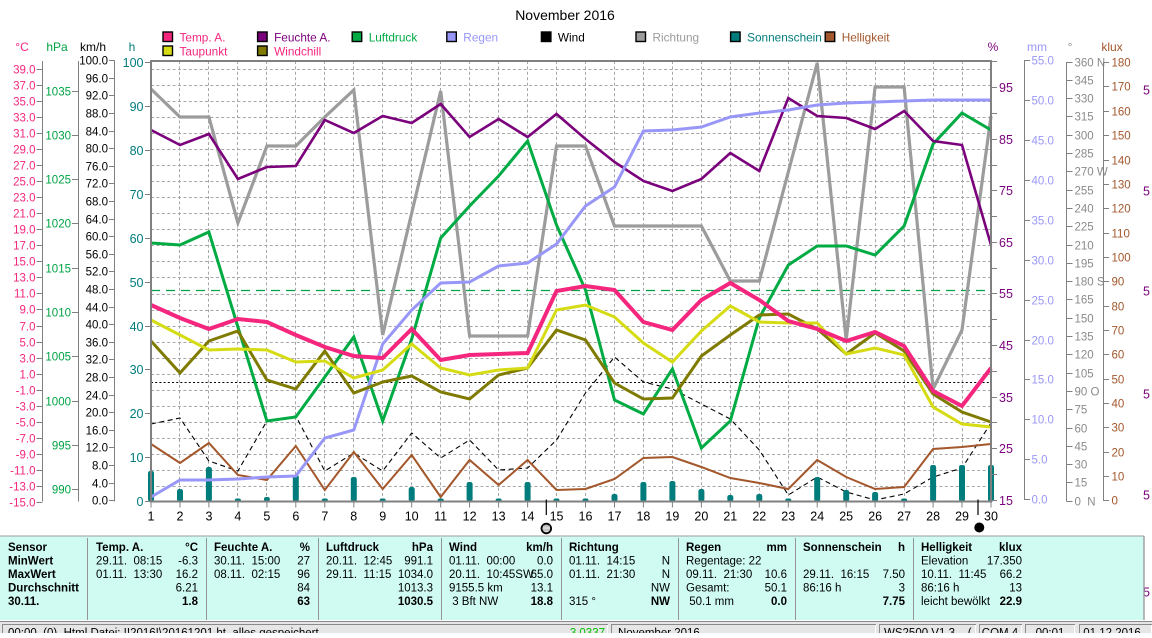 The width and height of the screenshot is (1152, 638). What do you see at coordinates (542, 589) in the screenshot?
I see `svg-text: 13.1` at bounding box center [542, 589].